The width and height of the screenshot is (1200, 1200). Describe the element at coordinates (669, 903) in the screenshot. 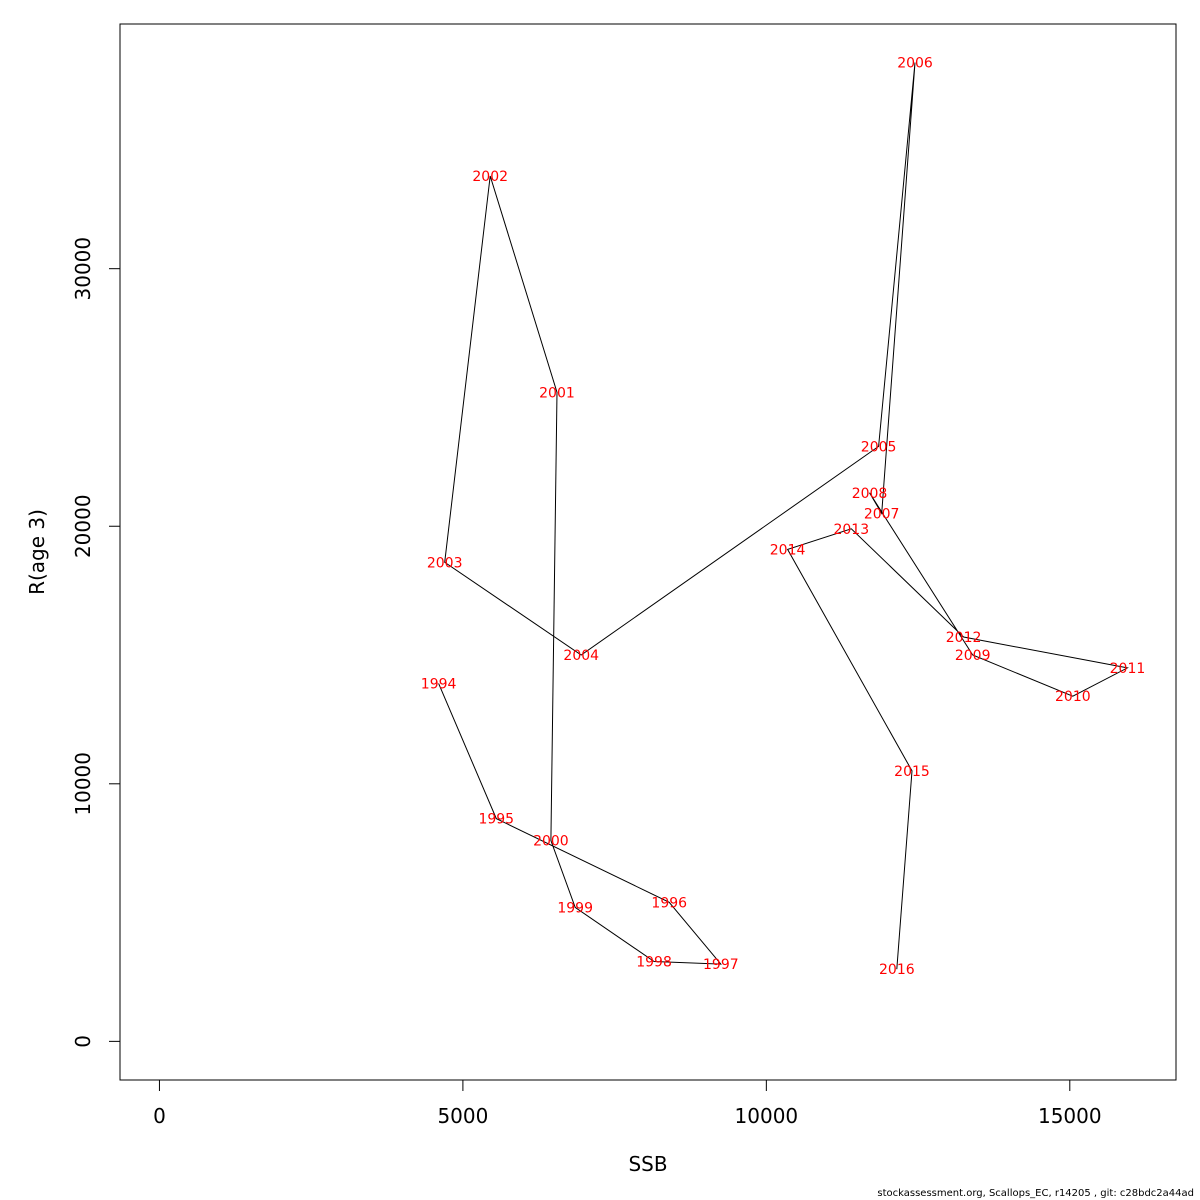

I see `point-label-1996: 1996` at that location.